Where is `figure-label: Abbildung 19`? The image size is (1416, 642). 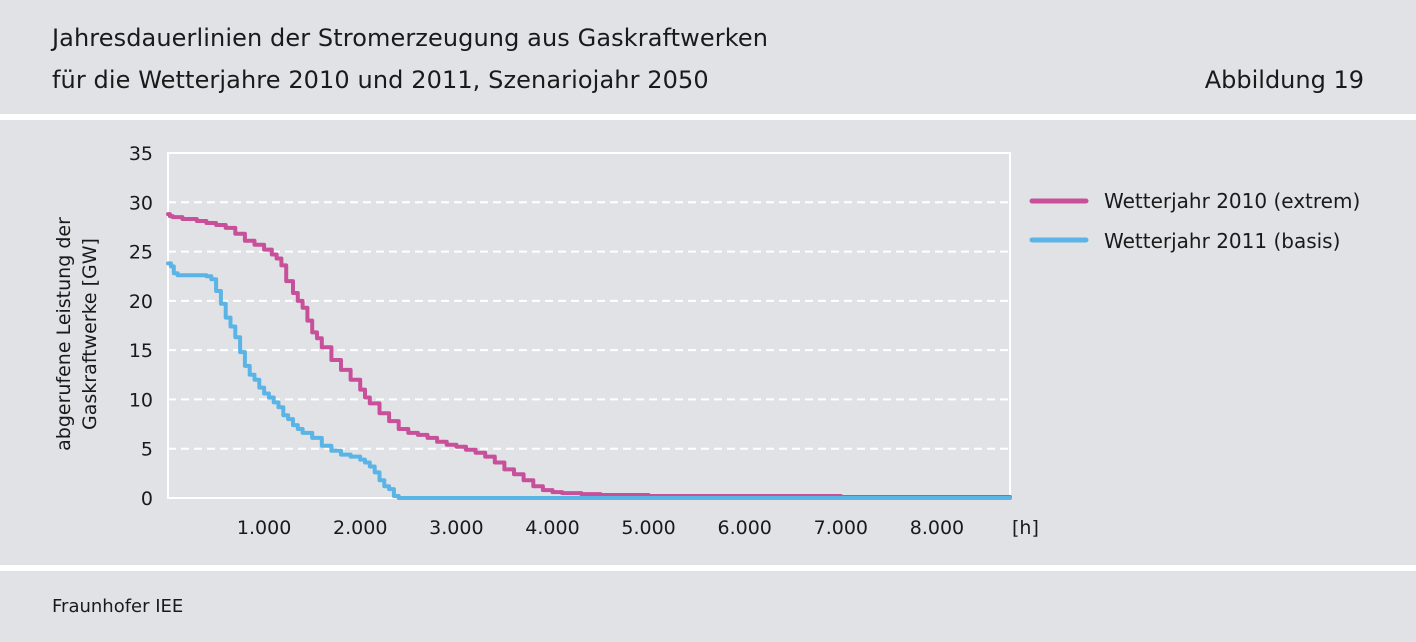
figure-label: Abbildung 19 is located at coordinates (1284, 80).